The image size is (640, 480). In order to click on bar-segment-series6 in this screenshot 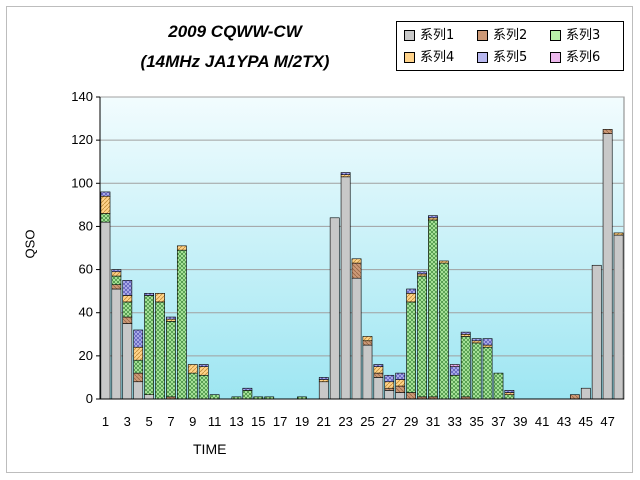, I will do `click(454, 365)`.